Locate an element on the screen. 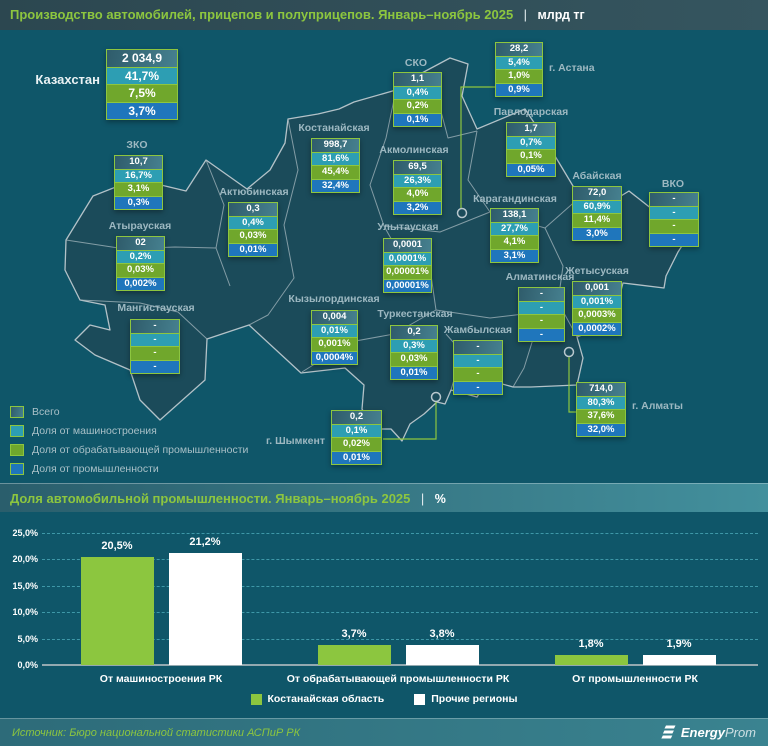  legend-swatch-machinery is located at coordinates (17, 430).